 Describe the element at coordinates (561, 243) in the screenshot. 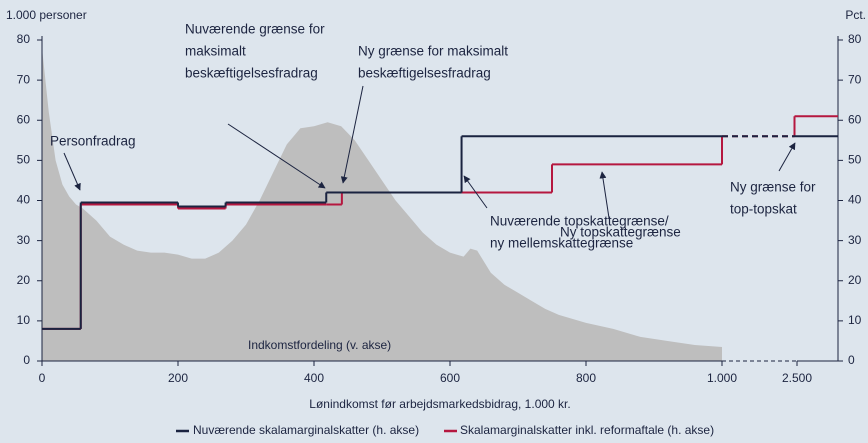

I see `annotation: ny mellemskattegrænse` at that location.